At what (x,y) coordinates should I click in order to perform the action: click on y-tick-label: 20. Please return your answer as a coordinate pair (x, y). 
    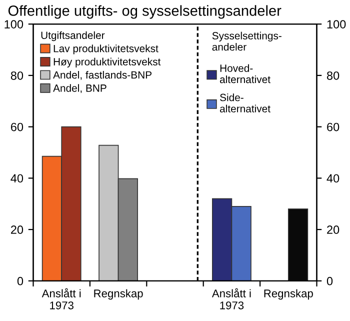
    Looking at the image, I should click on (17, 230).